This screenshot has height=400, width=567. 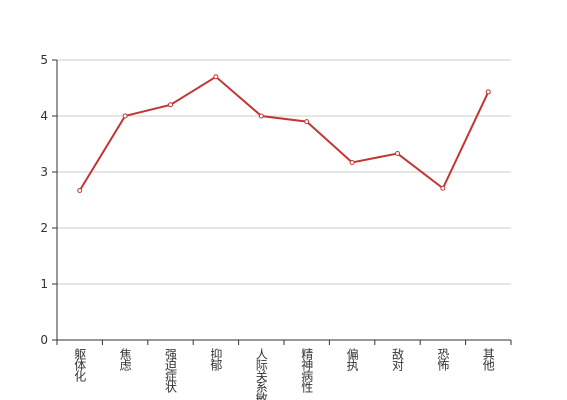 I want to click on x-tick-label: 偏执, so click(x=352, y=359).